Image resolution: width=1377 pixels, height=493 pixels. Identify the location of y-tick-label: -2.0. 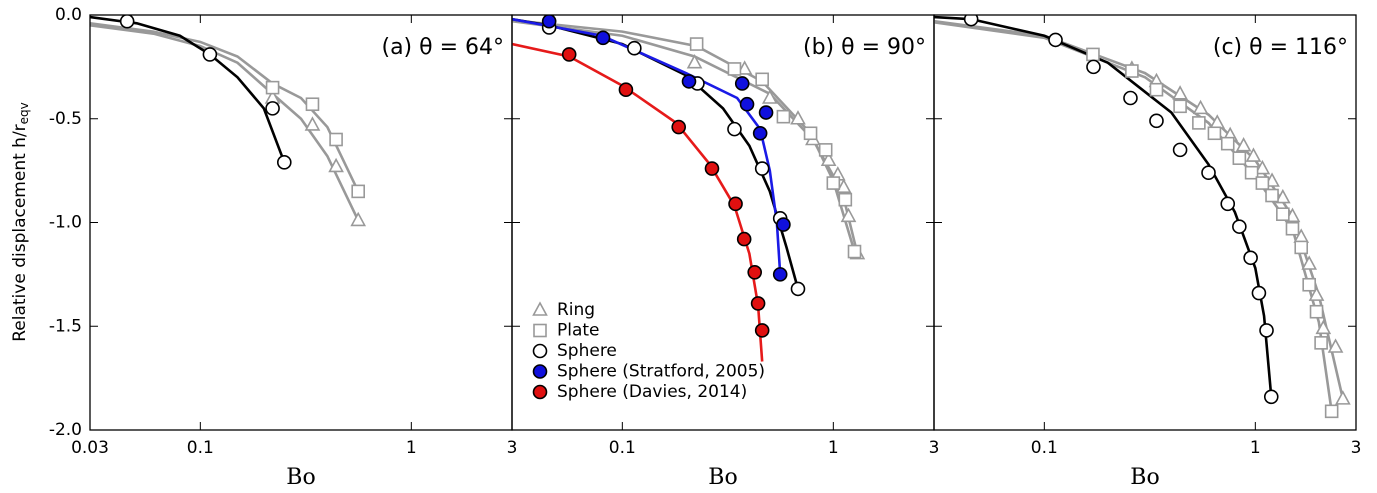
(65, 430).